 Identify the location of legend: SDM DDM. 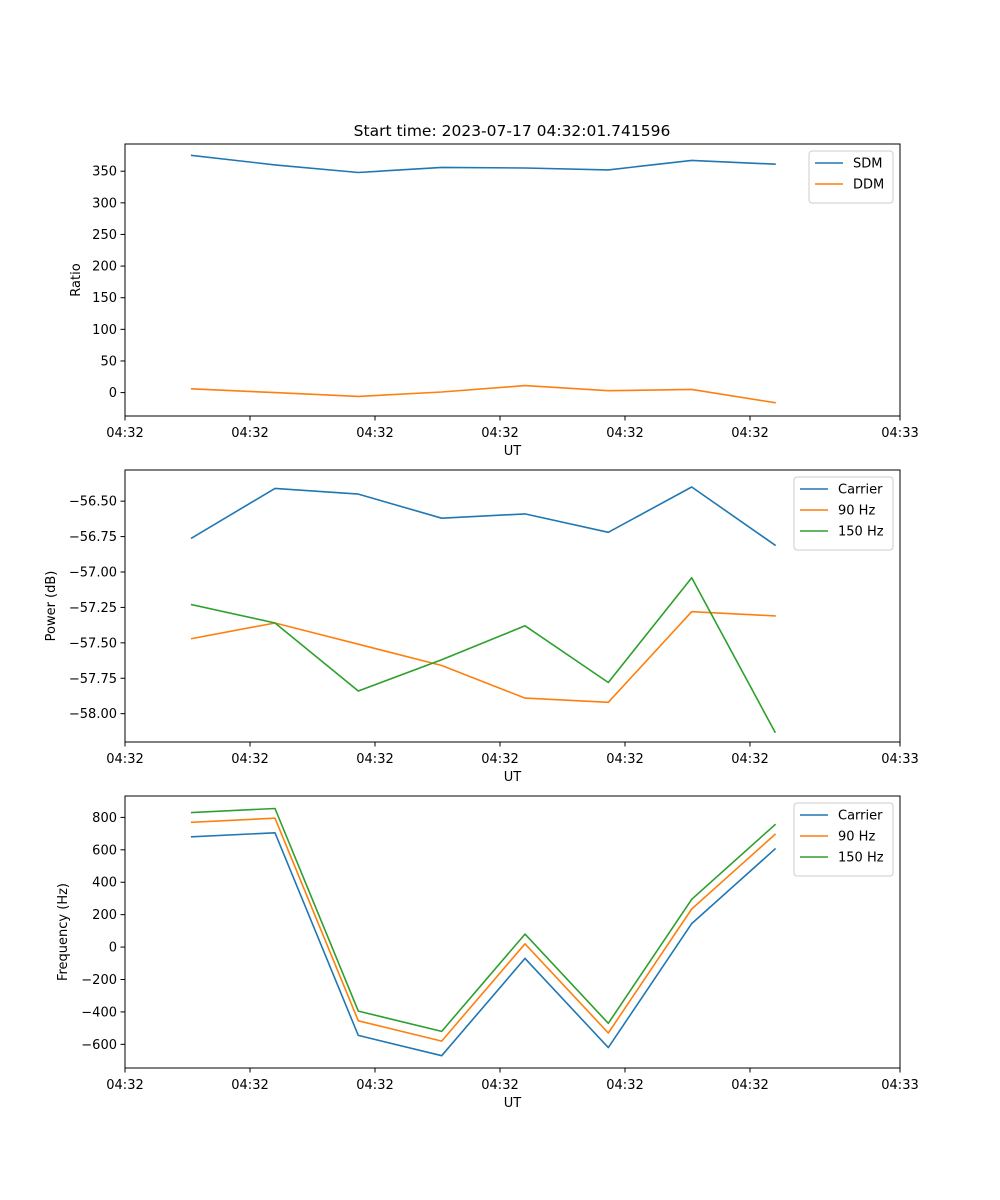
(851, 177).